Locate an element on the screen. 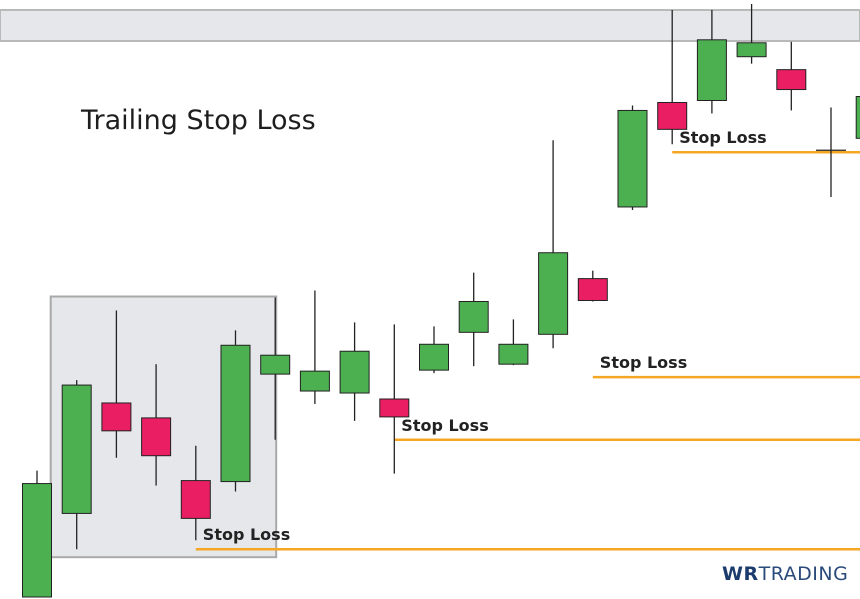 This screenshot has height=599, width=860. top-band is located at coordinates (430, 25).